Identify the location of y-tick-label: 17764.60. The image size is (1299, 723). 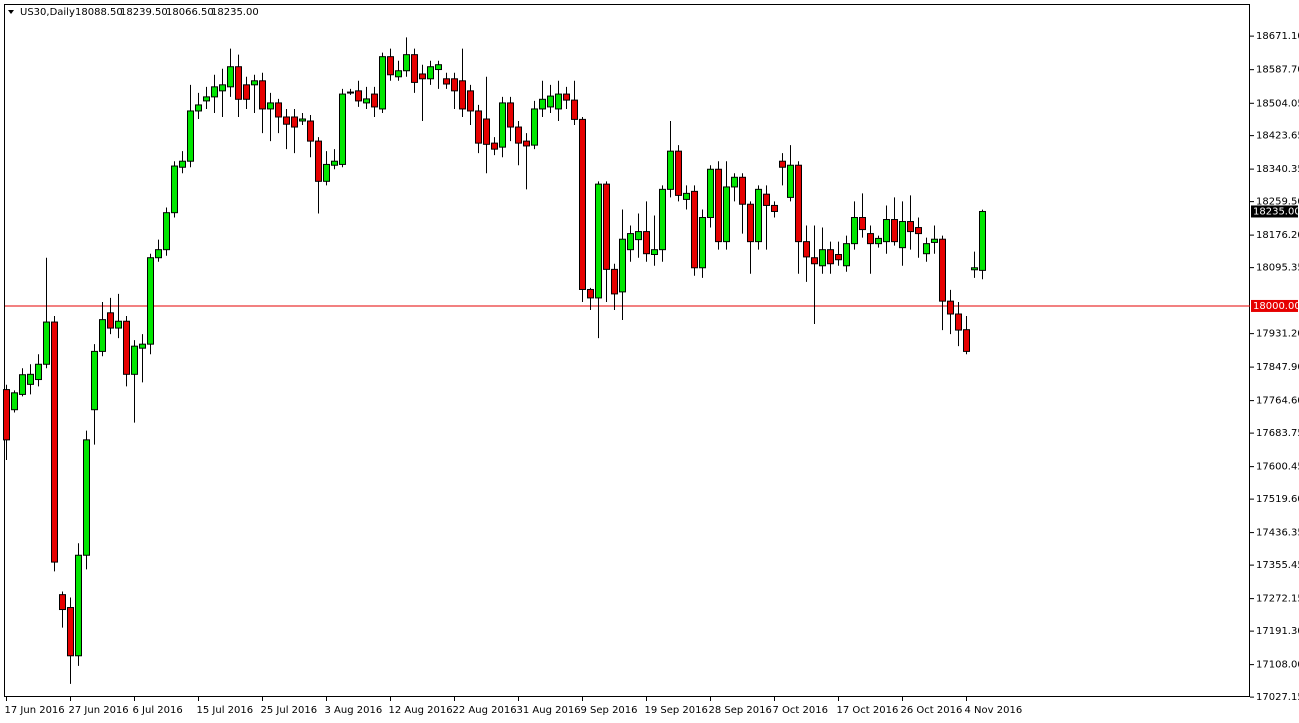
(1277, 401).